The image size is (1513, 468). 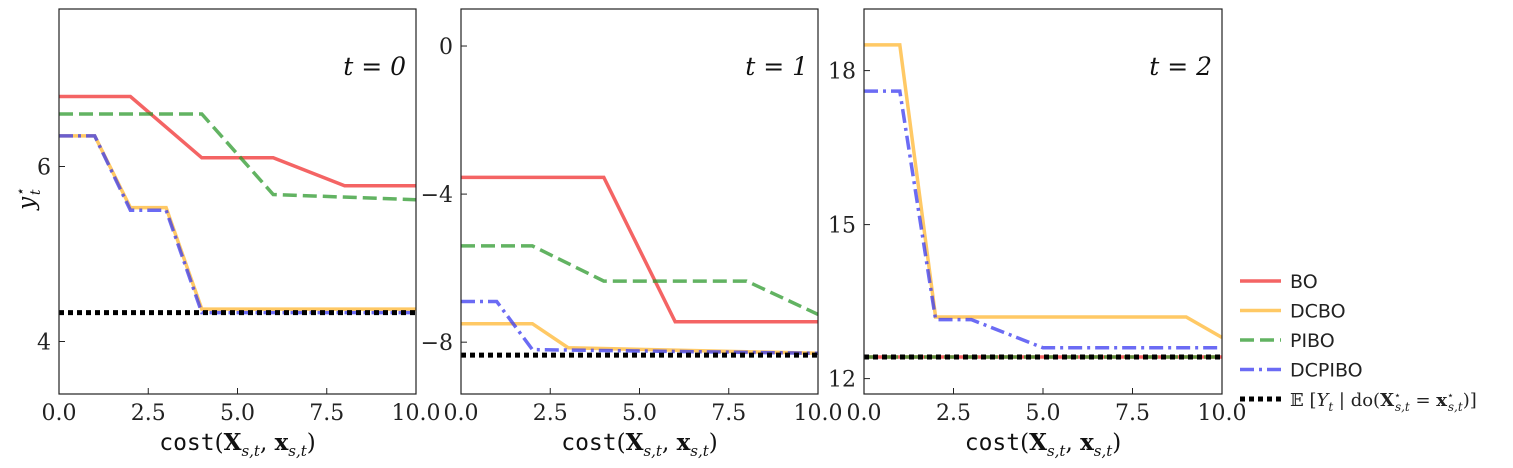 I want to click on y-tick-label-18: 18, so click(x=842, y=72).